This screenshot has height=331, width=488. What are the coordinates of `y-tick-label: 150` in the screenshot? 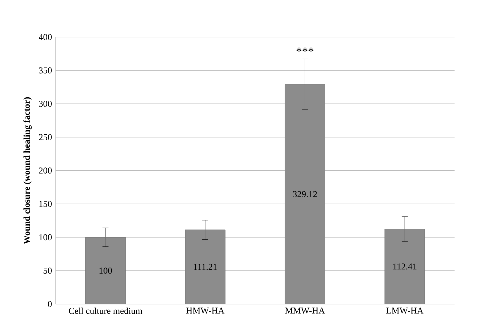 It's located at (46, 204).